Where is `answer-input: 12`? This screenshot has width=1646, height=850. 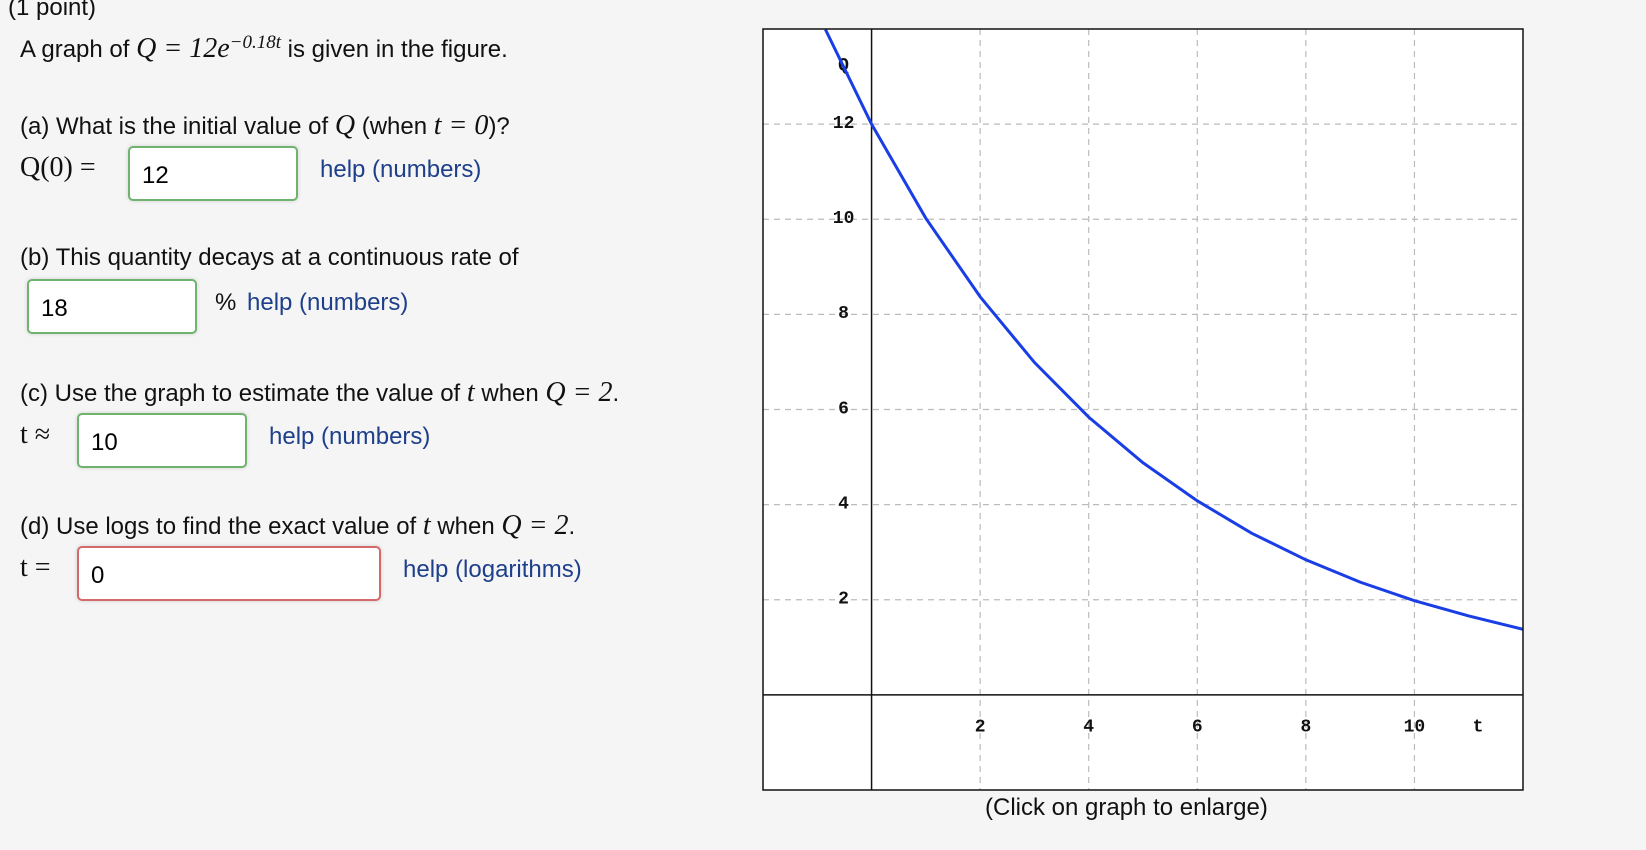
answer-input: 12 is located at coordinates (213, 173).